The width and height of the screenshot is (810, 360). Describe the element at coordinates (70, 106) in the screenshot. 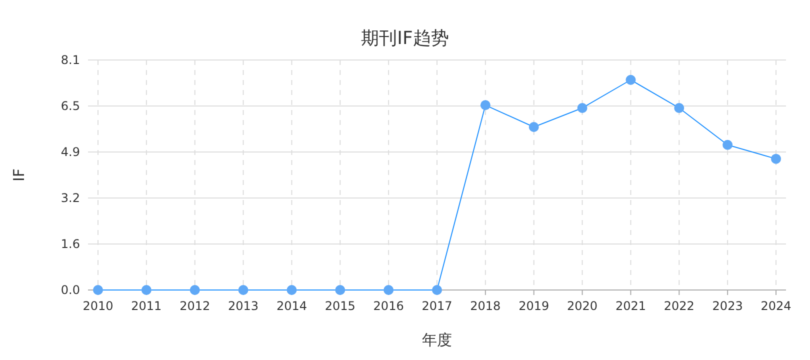

I see `y-tick-label: 6.5` at that location.